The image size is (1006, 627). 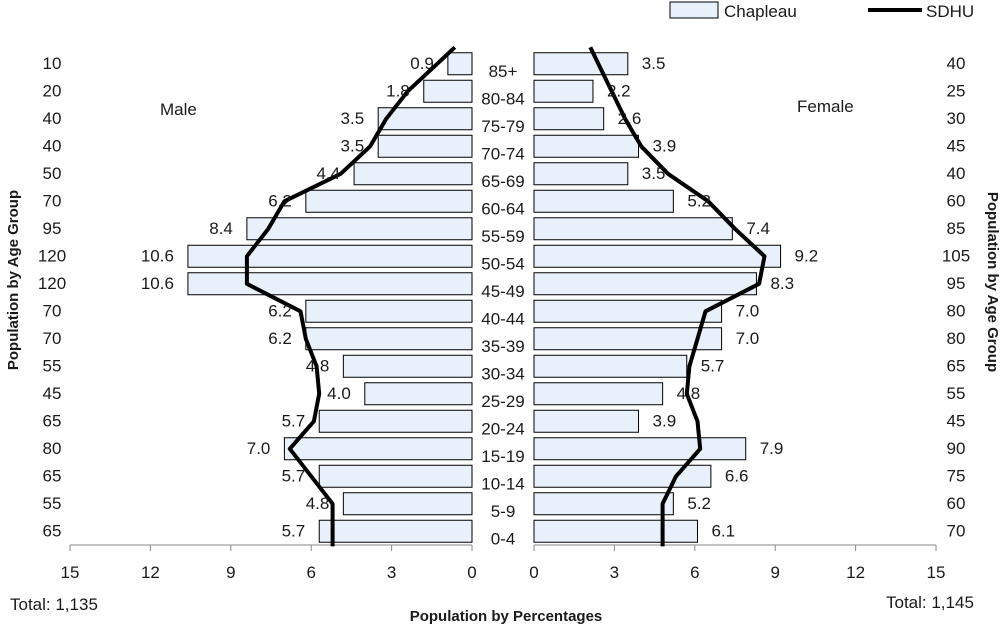 I want to click on male-value-label: 0.9, so click(x=422, y=63).